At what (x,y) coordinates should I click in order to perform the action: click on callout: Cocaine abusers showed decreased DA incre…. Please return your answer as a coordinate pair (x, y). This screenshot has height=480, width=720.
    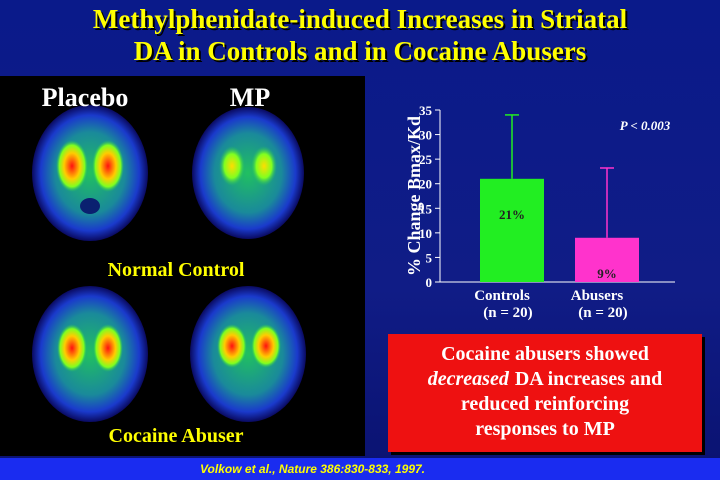
    Looking at the image, I should click on (545, 393).